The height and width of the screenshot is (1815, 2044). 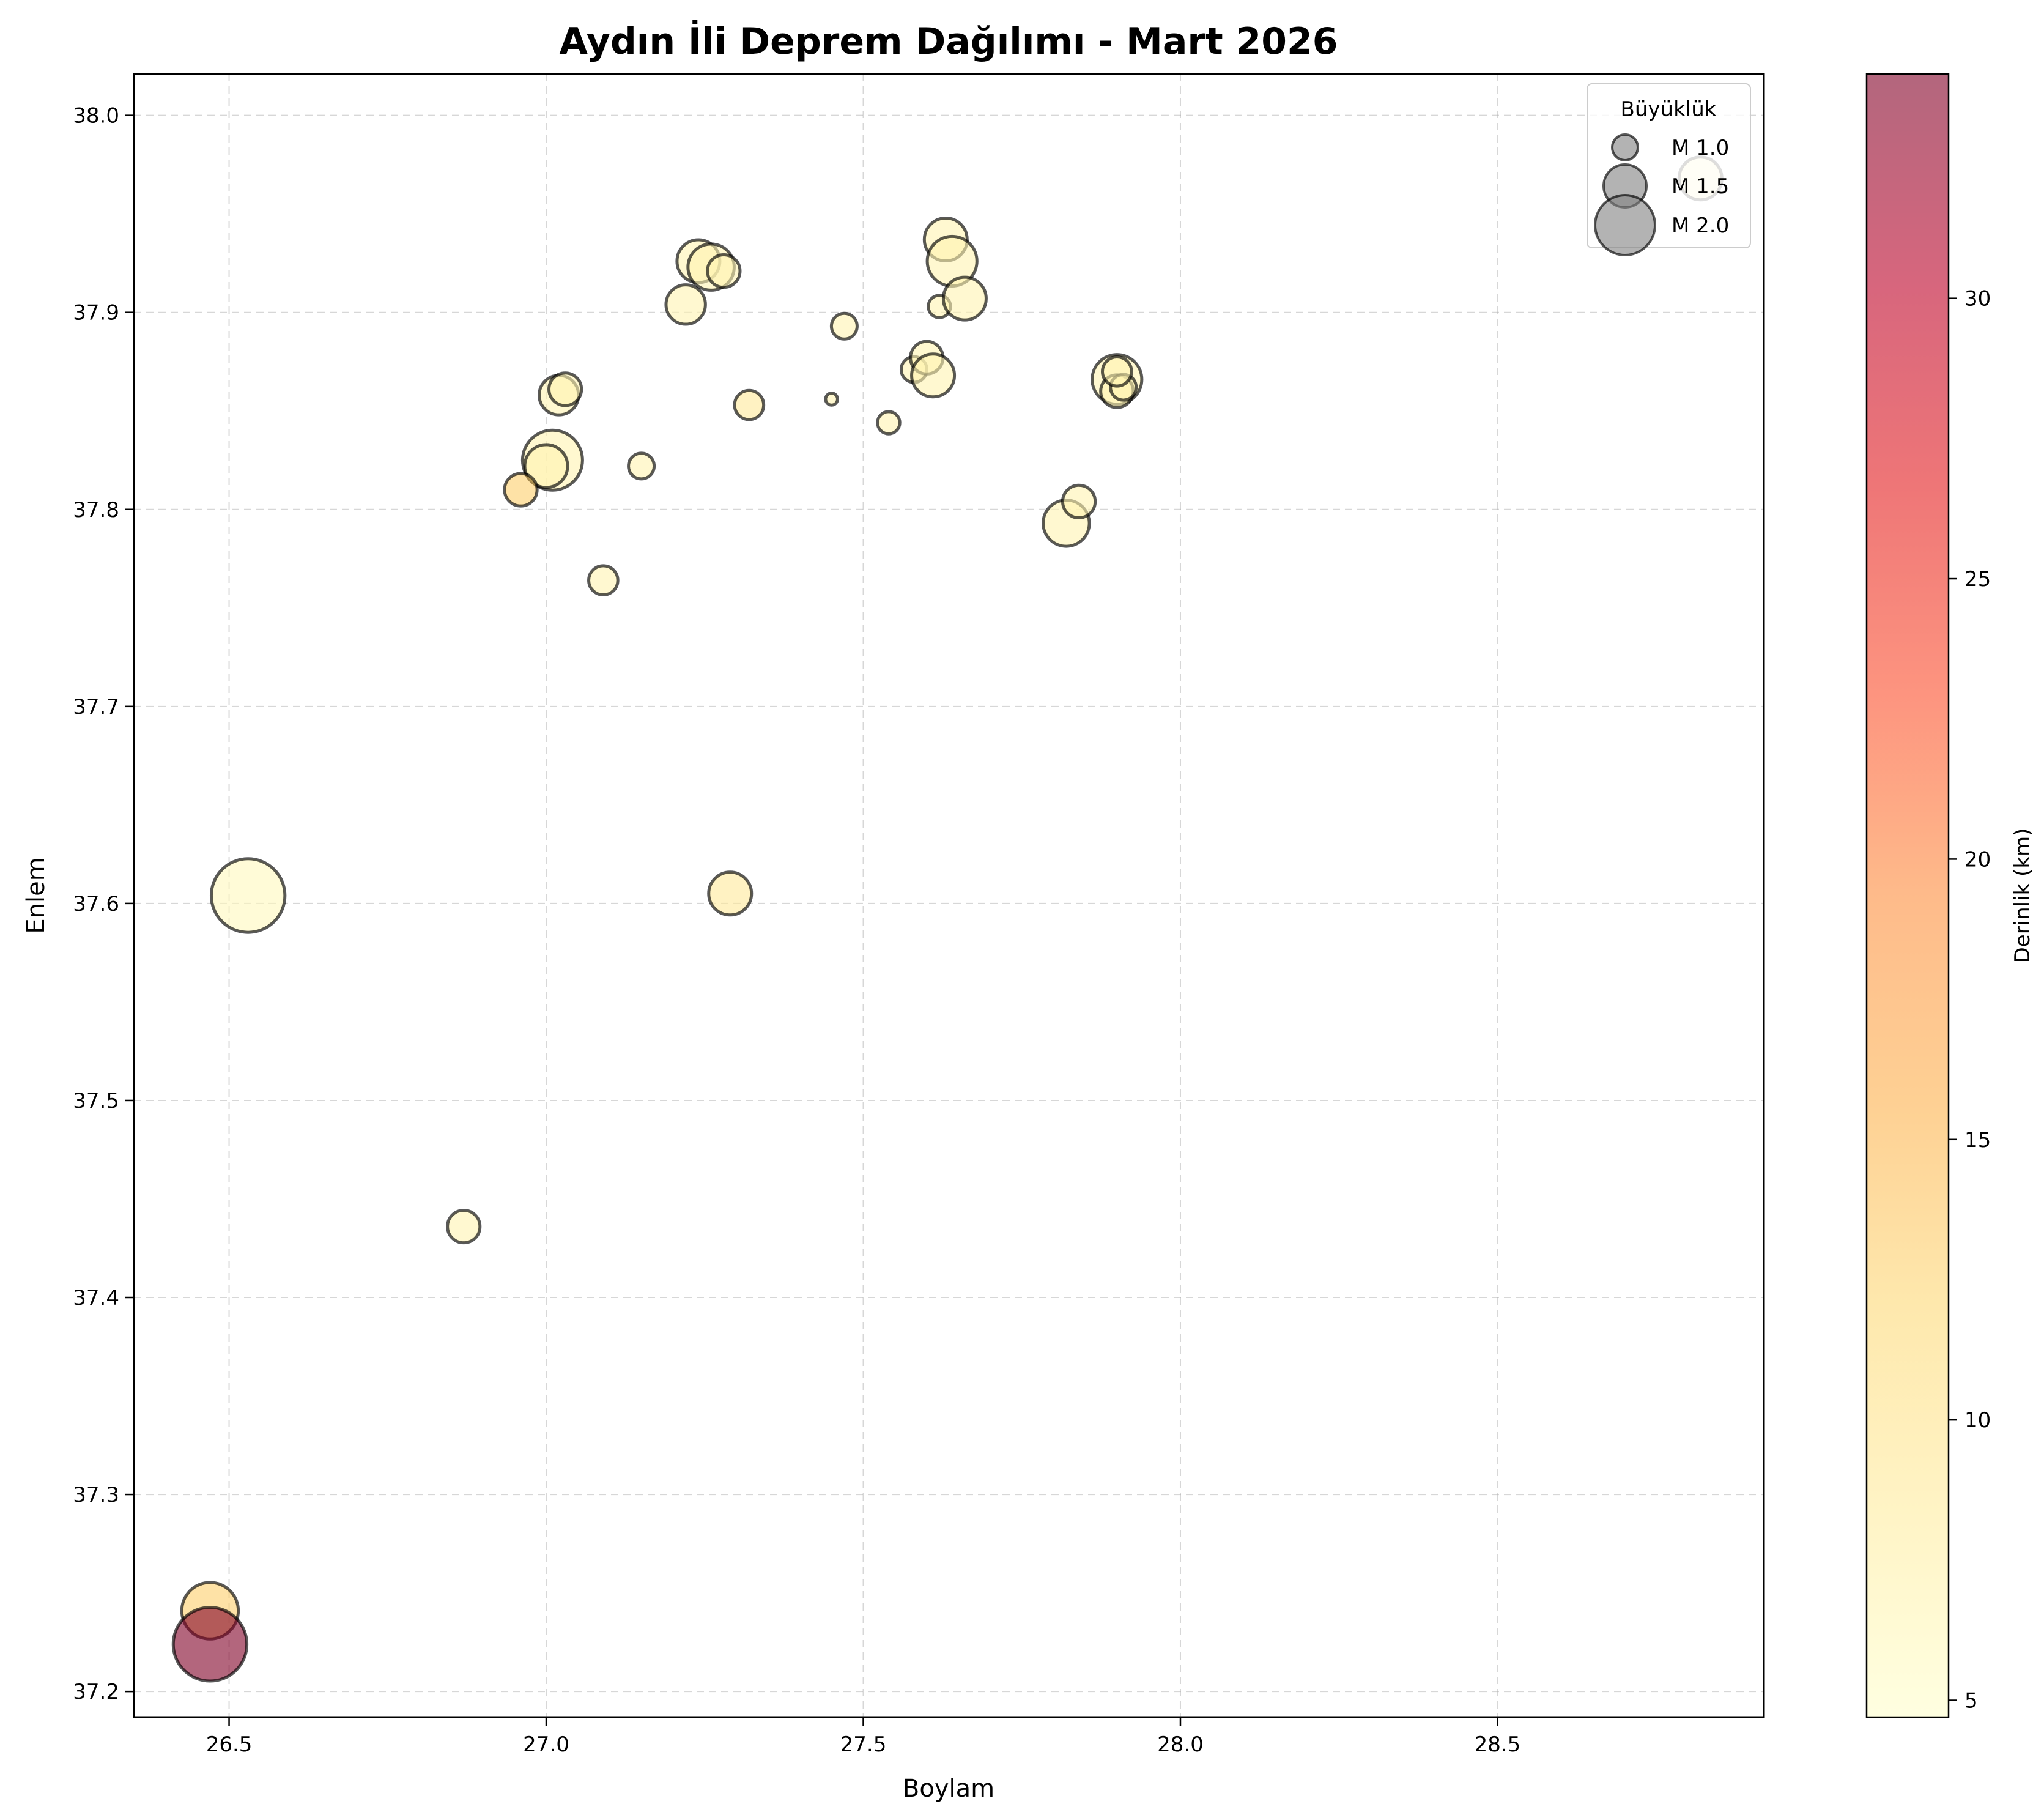 What do you see at coordinates (1661, 194) in the screenshot?
I see `legend-entries: M 1.0 M 1.5 M 2.0` at bounding box center [1661, 194].